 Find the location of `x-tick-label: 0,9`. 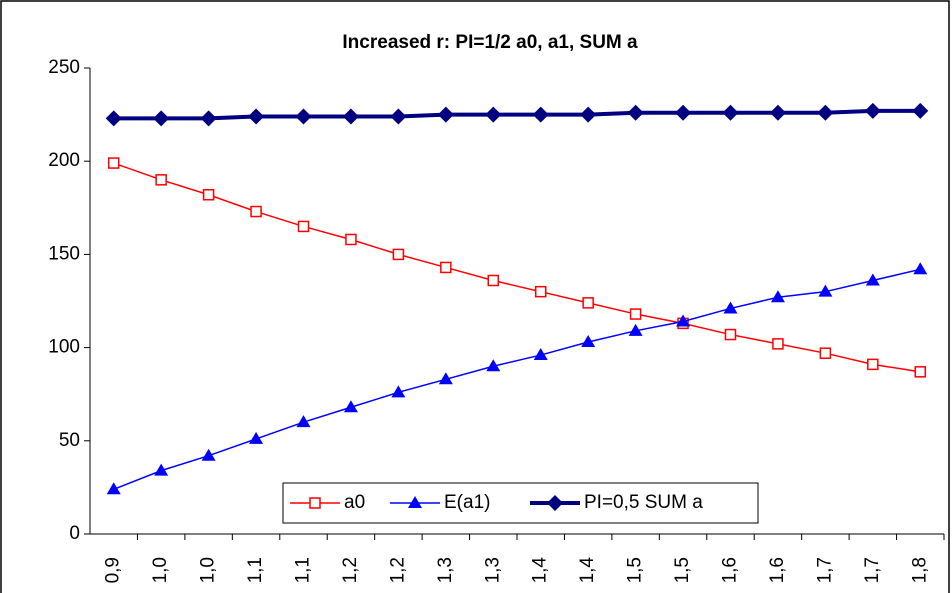

x-tick-label: 0,9 is located at coordinates (113, 570).